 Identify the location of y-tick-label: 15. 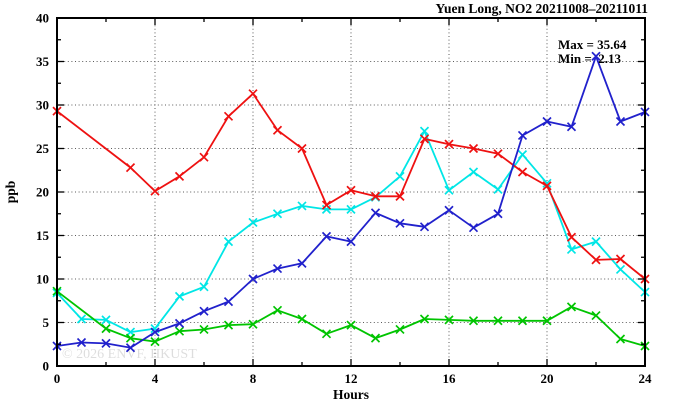
(43, 235).